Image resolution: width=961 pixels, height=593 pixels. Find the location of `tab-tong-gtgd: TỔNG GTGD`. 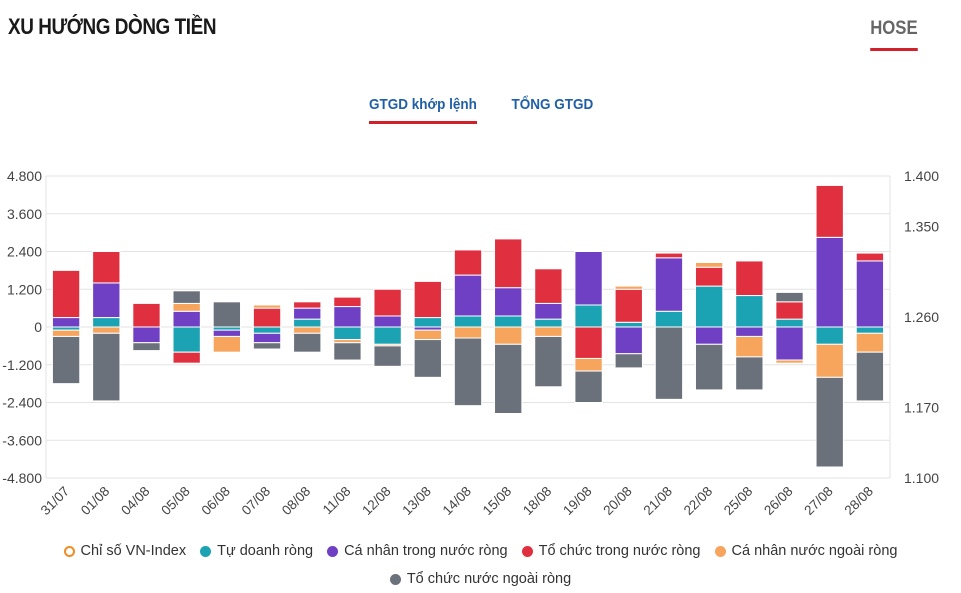

tab-tong-gtgd: TỔNG GTGD is located at coordinates (552, 104).